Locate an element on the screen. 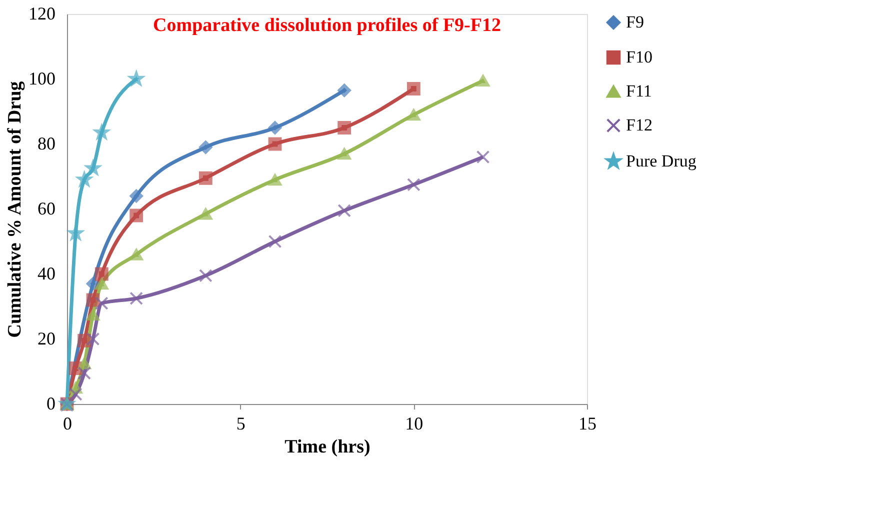 The image size is (885, 510). y-tick-label: 100 is located at coordinates (42, 78).